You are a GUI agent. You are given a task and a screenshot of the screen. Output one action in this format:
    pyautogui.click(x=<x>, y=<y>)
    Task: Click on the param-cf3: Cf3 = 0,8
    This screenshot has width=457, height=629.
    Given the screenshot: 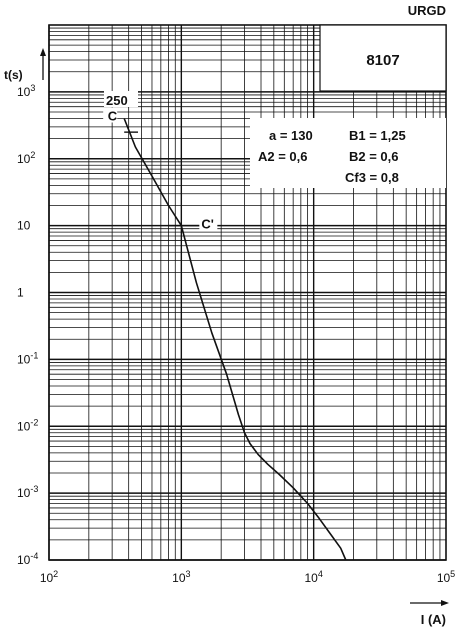 What is the action you would take?
    pyautogui.click(x=372, y=177)
    